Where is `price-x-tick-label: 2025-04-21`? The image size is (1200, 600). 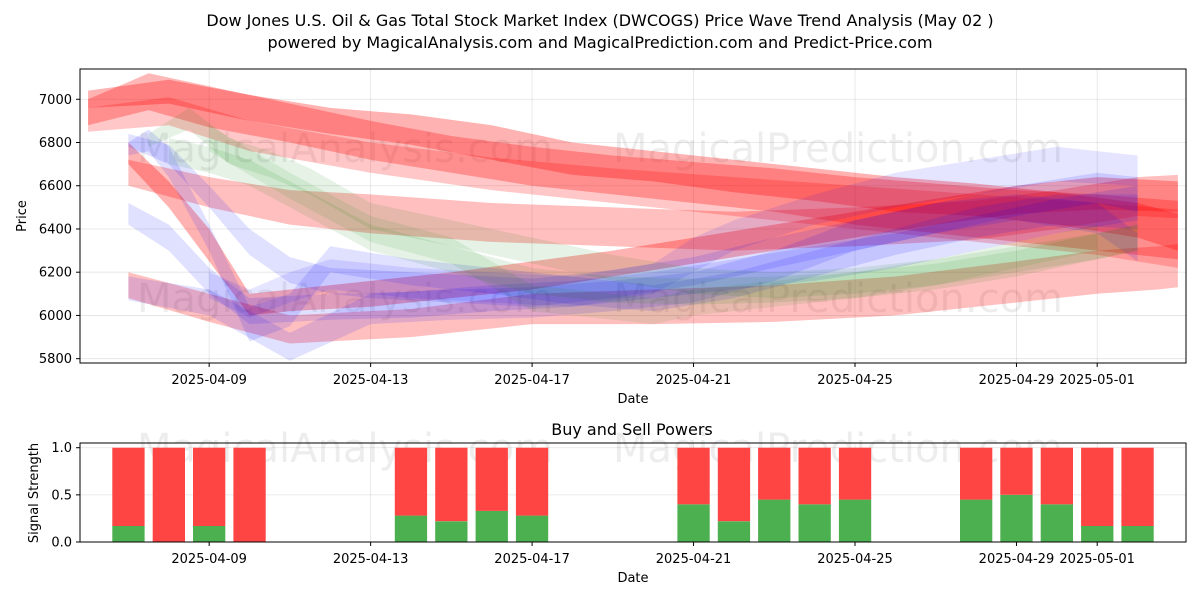 price-x-tick-label: 2025-04-21 is located at coordinates (694, 380).